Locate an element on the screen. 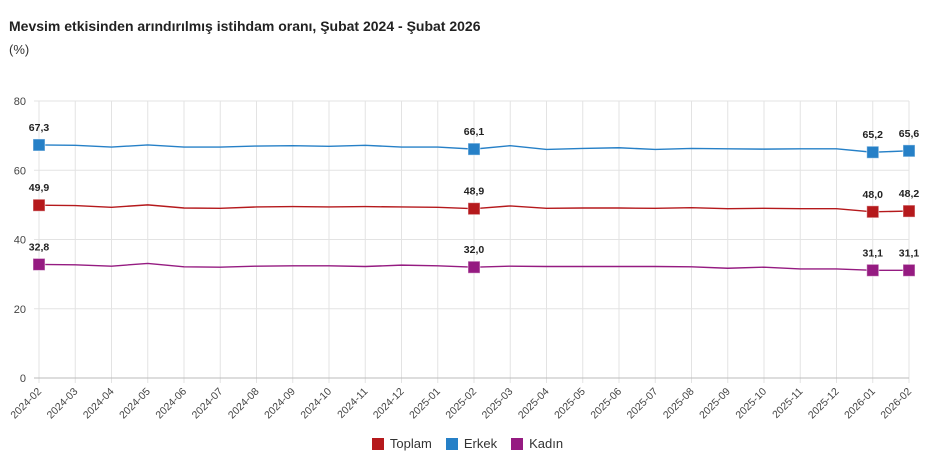  data-label: 66,1 is located at coordinates (474, 132).